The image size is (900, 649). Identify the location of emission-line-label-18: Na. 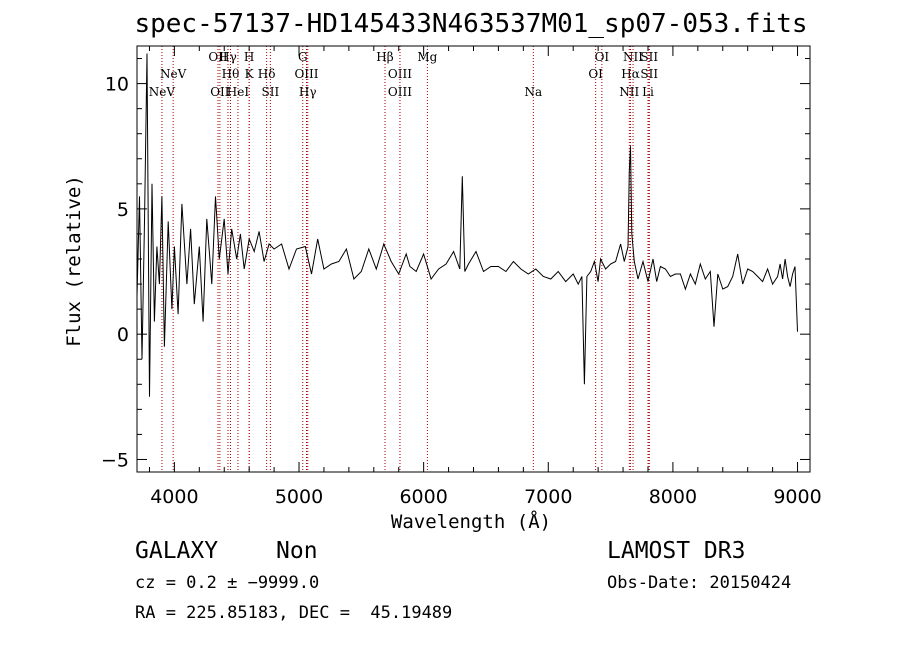
(533, 92).